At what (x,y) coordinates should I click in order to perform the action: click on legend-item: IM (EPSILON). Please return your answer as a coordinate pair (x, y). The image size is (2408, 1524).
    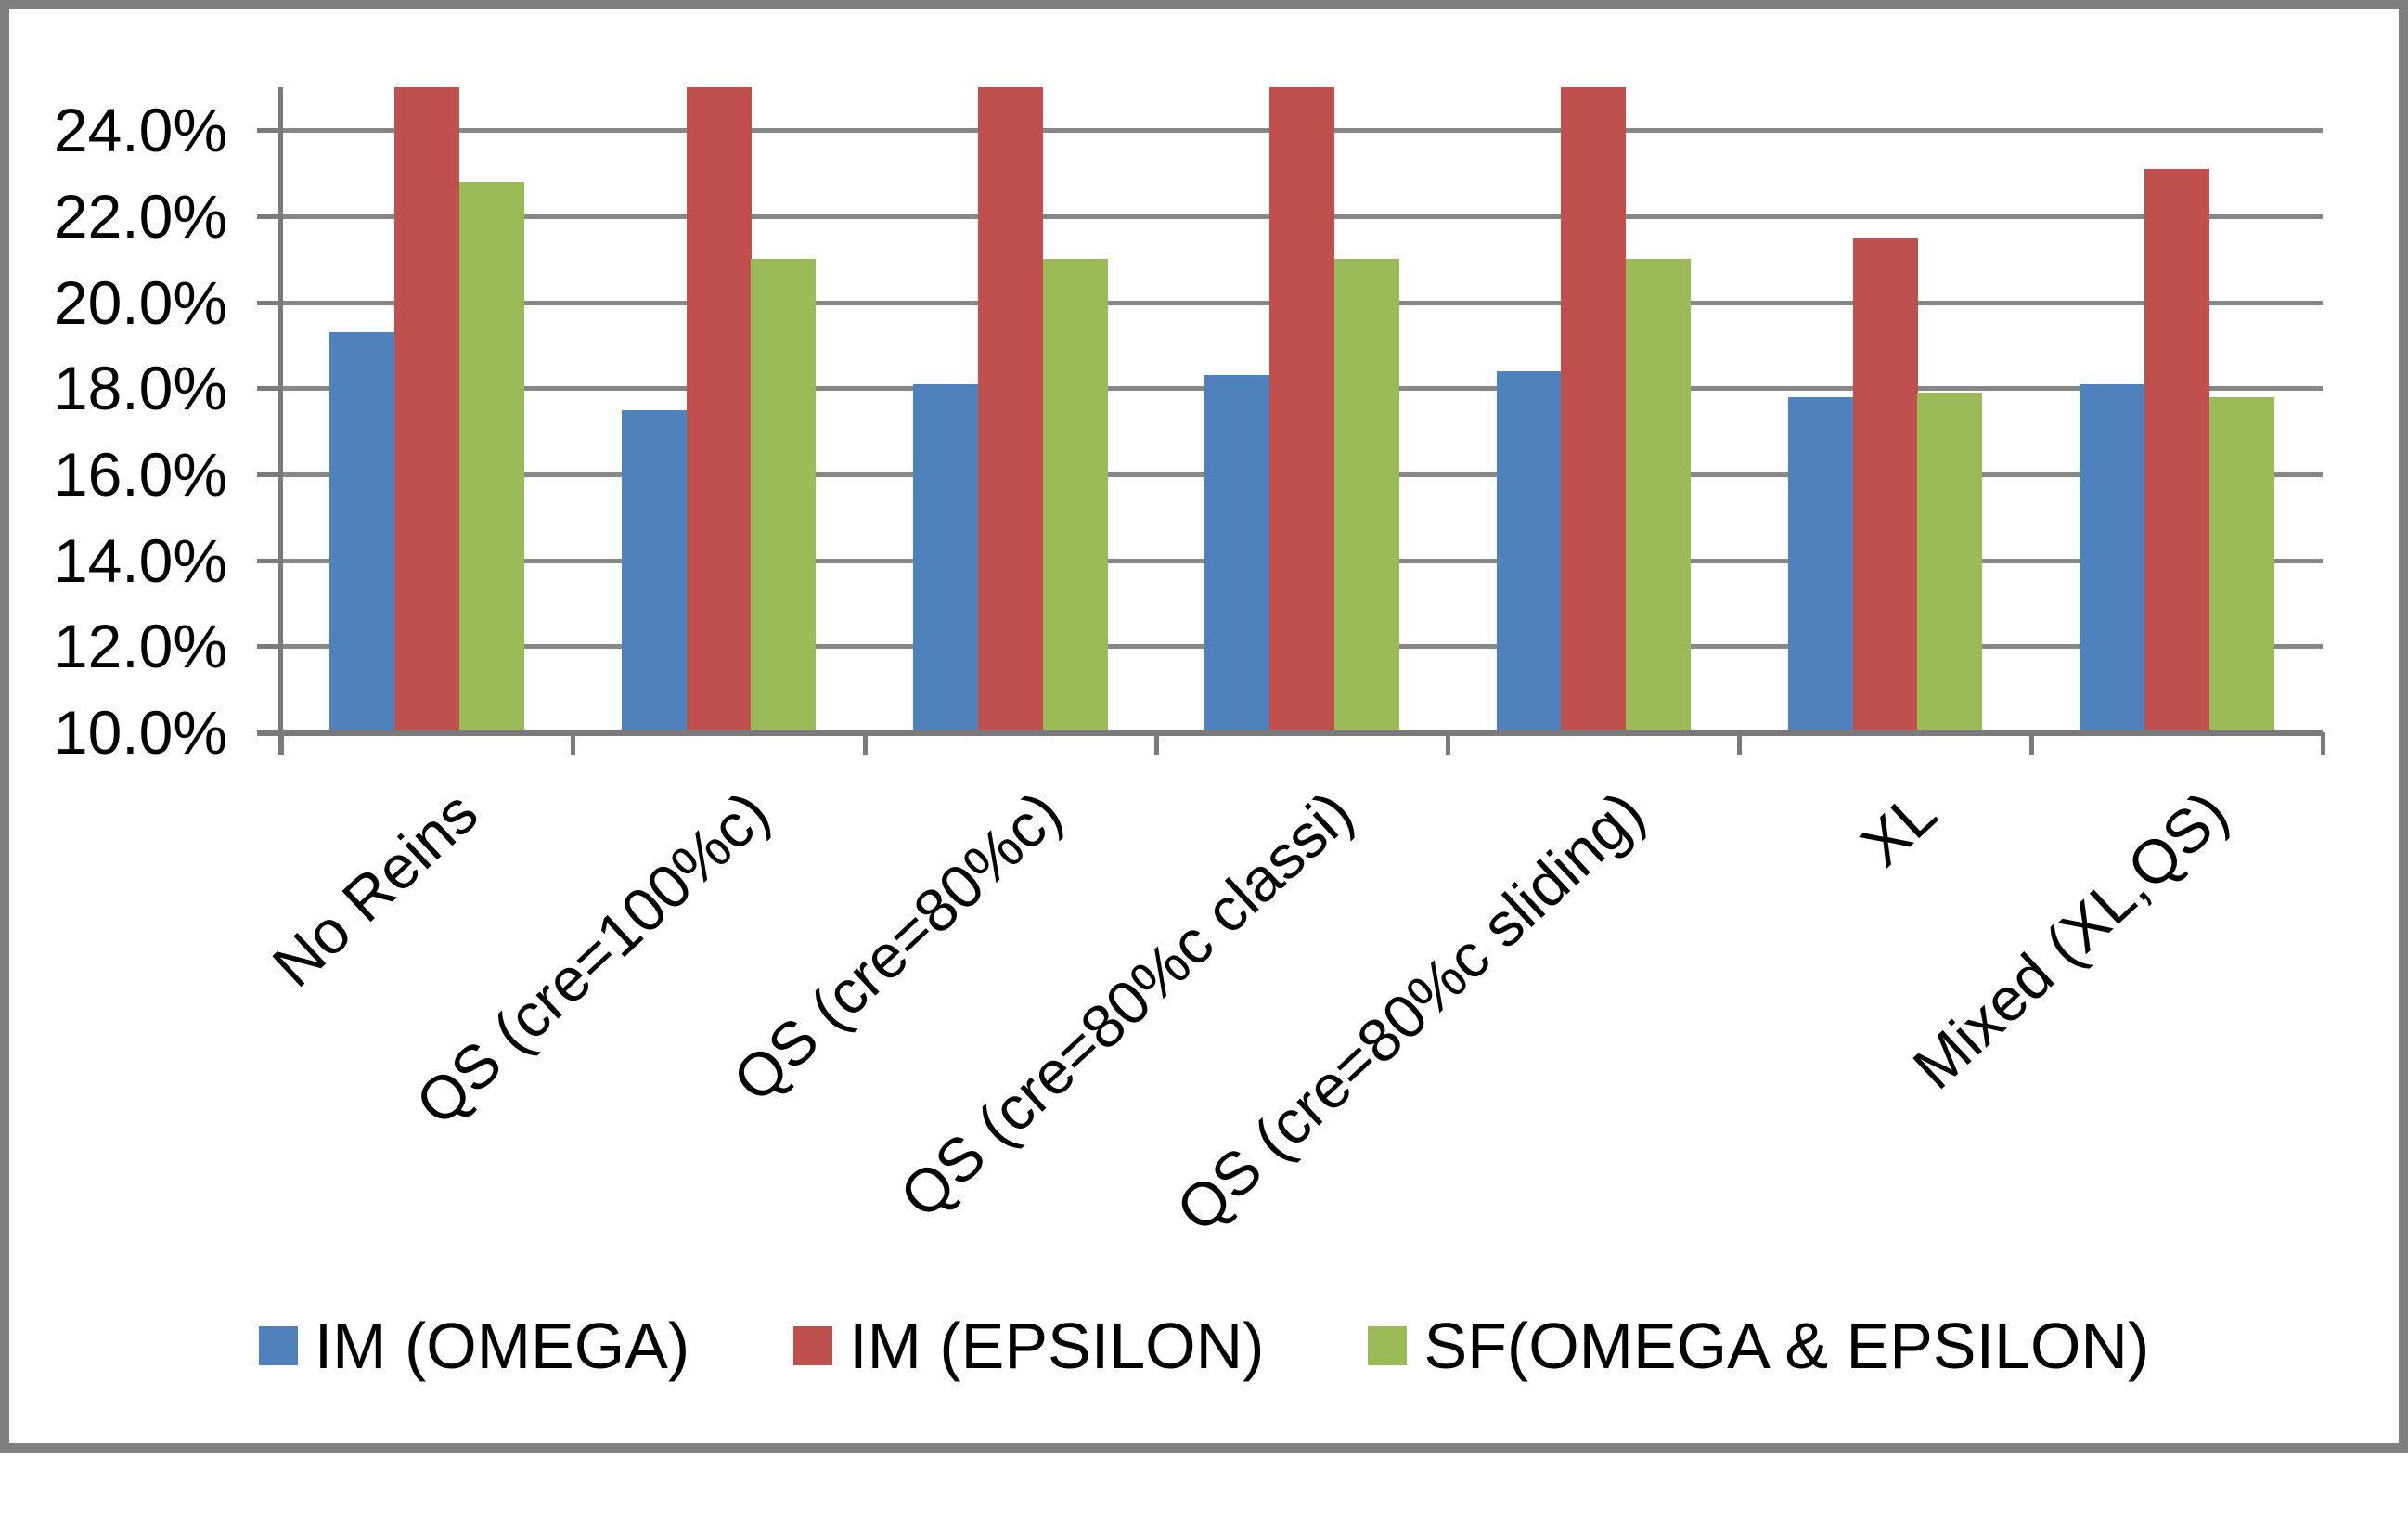
    Looking at the image, I should click on (1028, 1345).